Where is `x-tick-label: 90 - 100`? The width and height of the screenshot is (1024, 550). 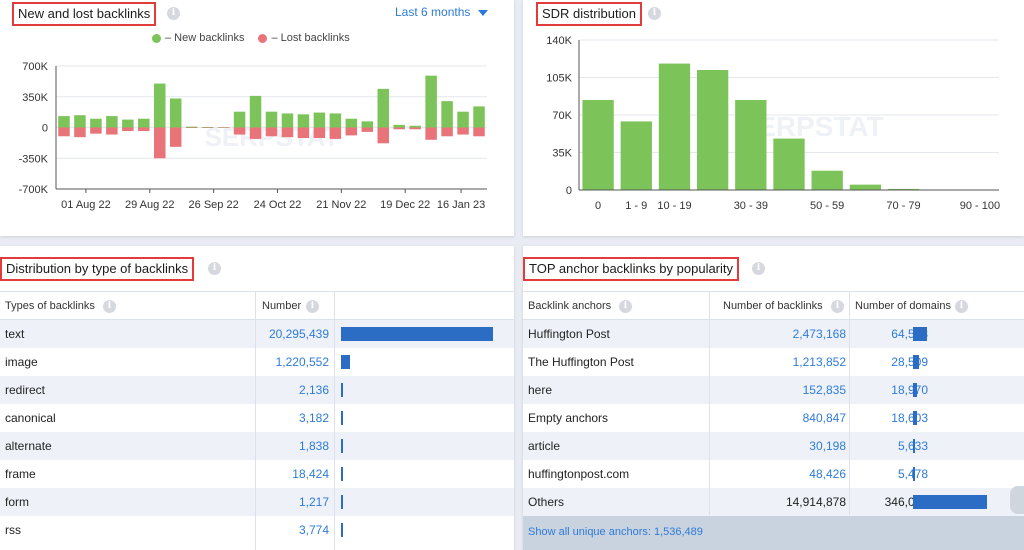 x-tick-label: 90 - 100 is located at coordinates (980, 206).